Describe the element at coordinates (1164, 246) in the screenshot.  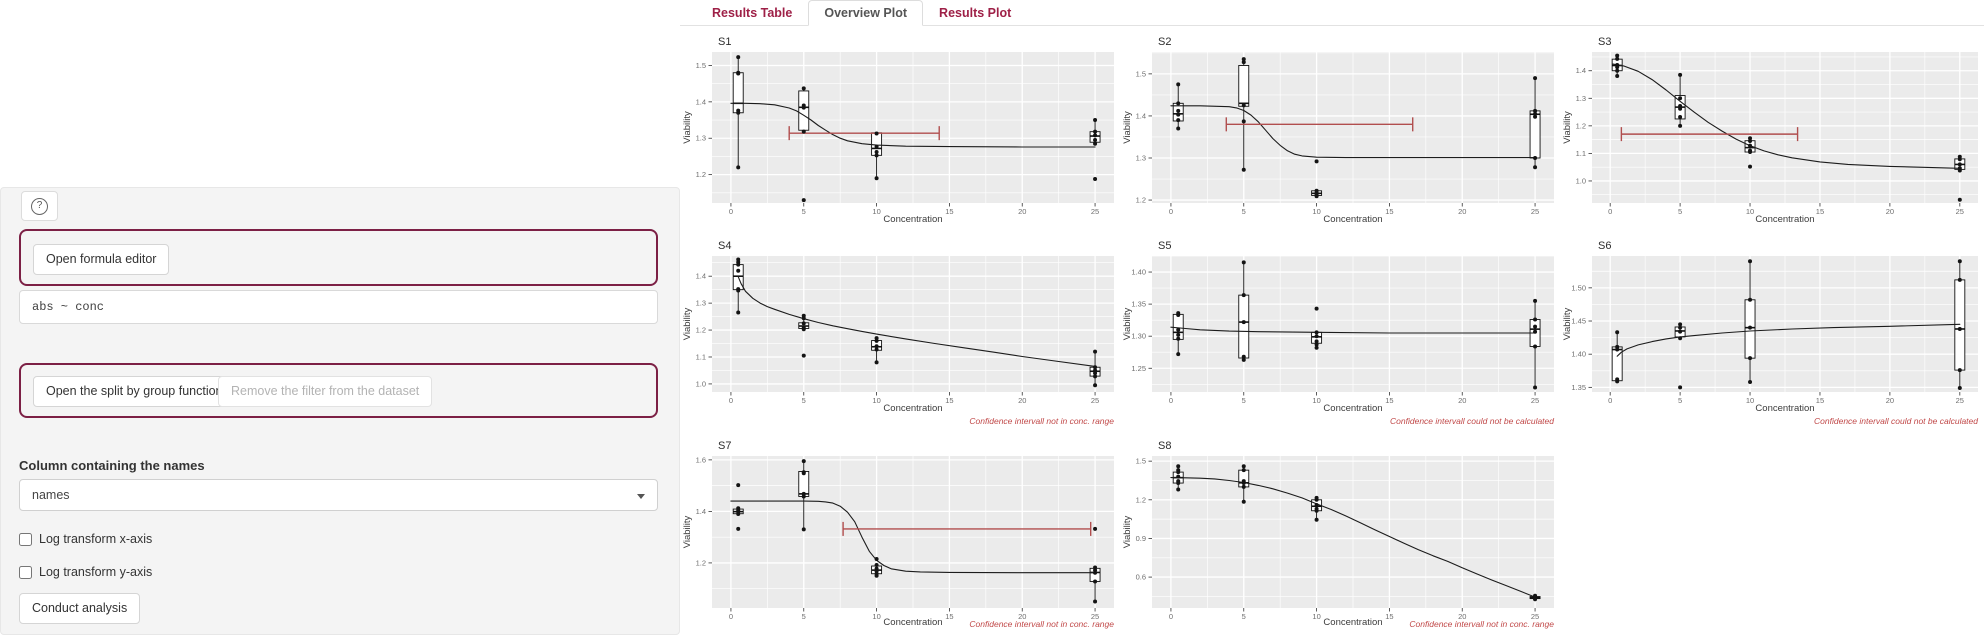
I see `svg-text: S5` at that location.